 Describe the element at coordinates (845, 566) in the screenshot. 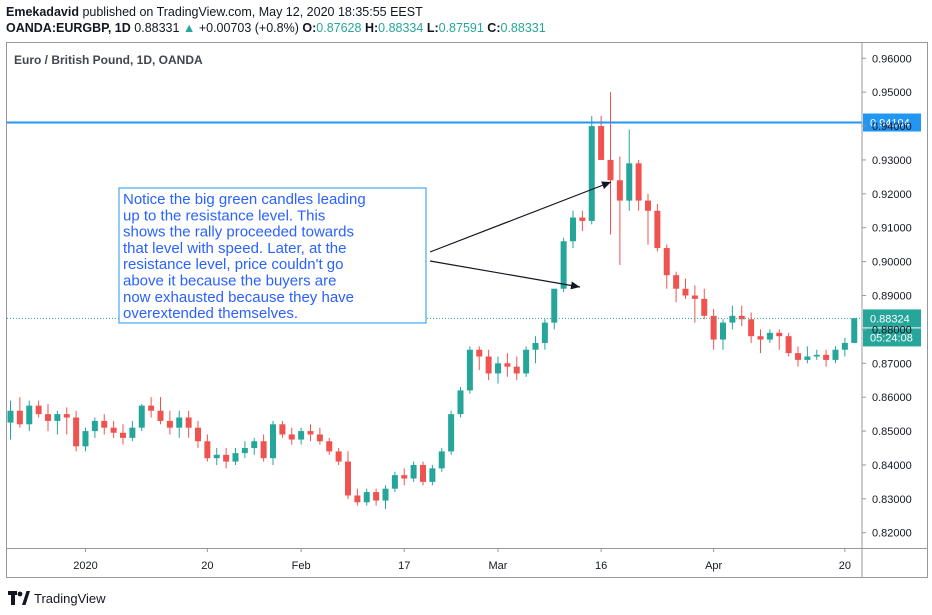

I see `x-tick-label: 20` at that location.